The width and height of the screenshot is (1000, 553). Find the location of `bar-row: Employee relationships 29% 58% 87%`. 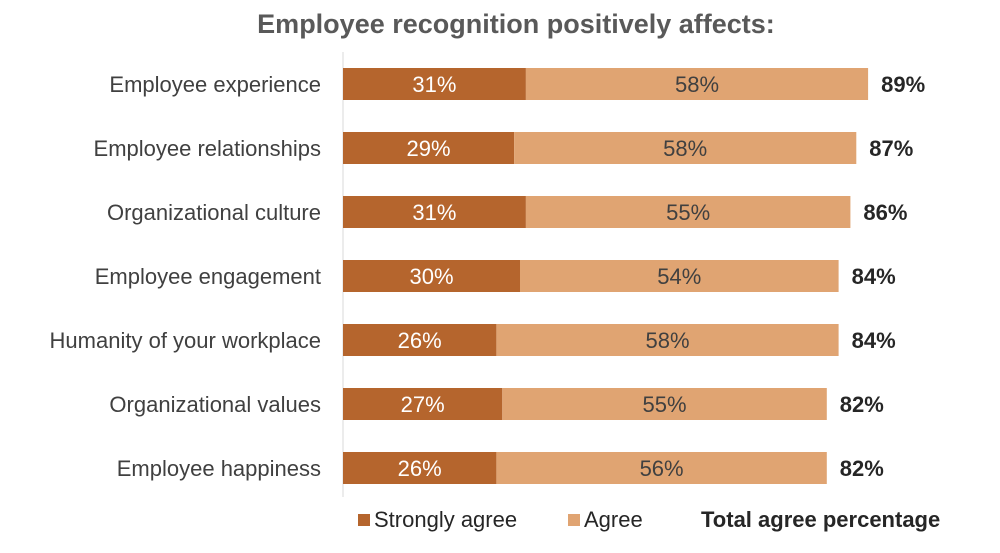

bar-row: Employee relationships 29% 58% 87% is located at coordinates (503, 148).